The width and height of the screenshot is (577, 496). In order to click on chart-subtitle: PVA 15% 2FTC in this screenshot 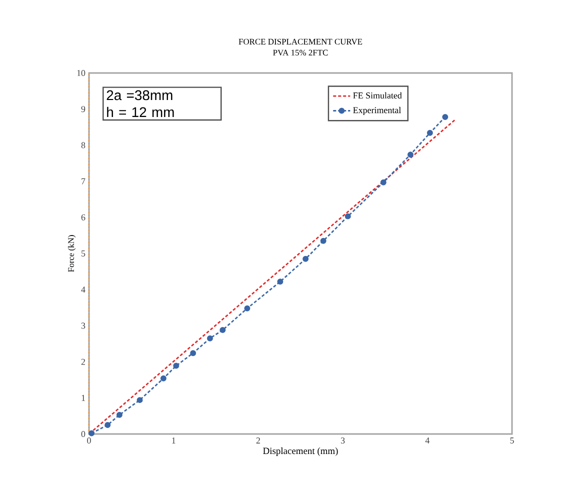, I will do `click(300, 53)`.